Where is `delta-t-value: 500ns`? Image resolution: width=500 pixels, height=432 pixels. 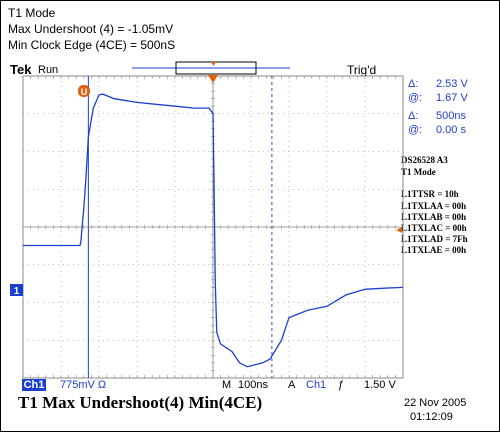 delta-t-value: 500ns is located at coordinates (451, 116).